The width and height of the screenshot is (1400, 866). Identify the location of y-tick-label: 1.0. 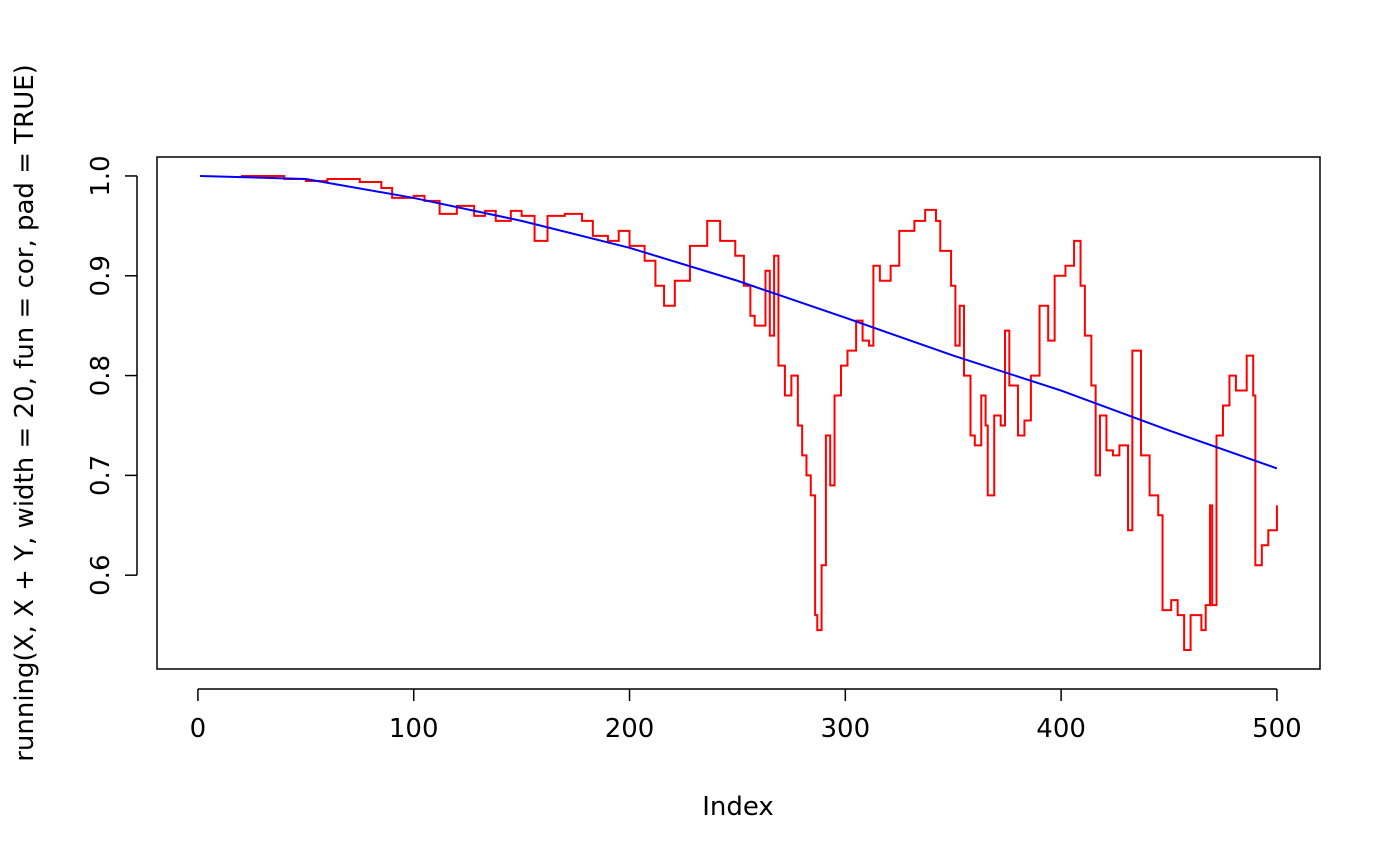
(101, 175).